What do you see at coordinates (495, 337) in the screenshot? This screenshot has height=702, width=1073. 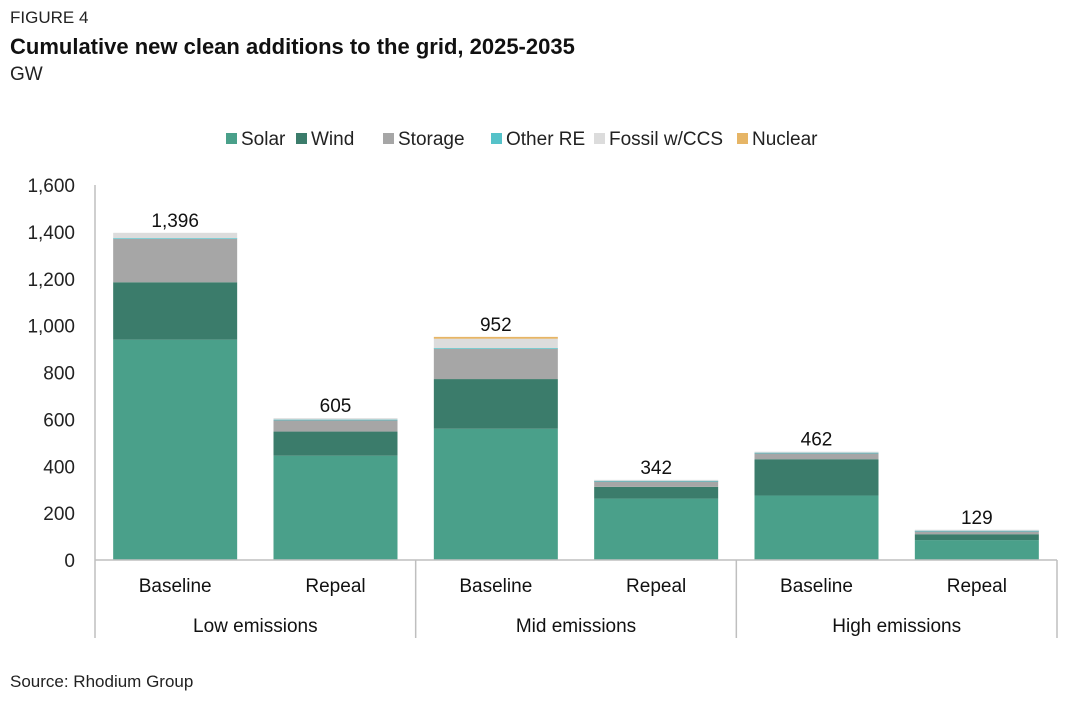 I see `bar-segment-nuclear` at bounding box center [495, 337].